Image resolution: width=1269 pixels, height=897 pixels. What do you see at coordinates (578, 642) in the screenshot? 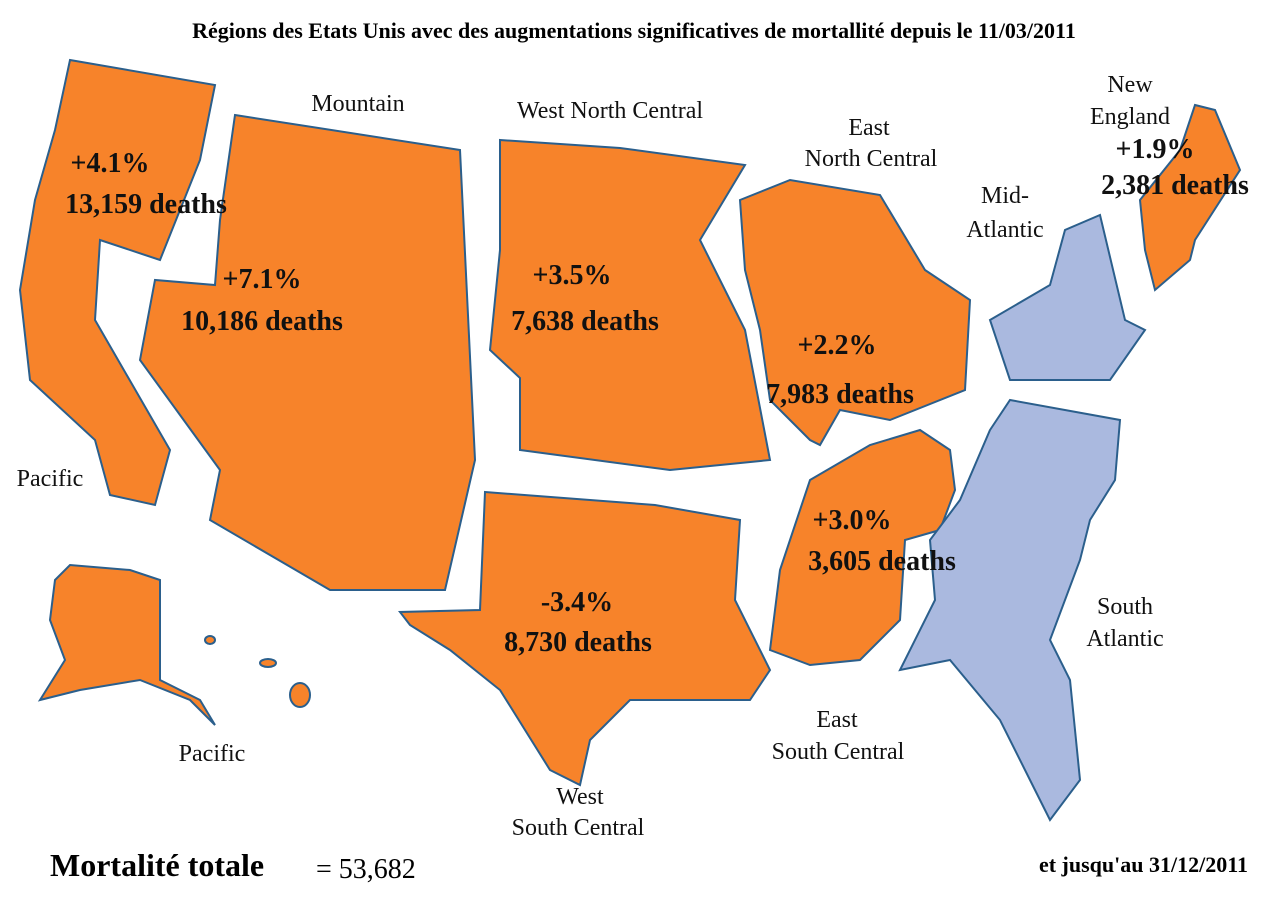
I see `region-deaths: 8,730 deaths` at bounding box center [578, 642].